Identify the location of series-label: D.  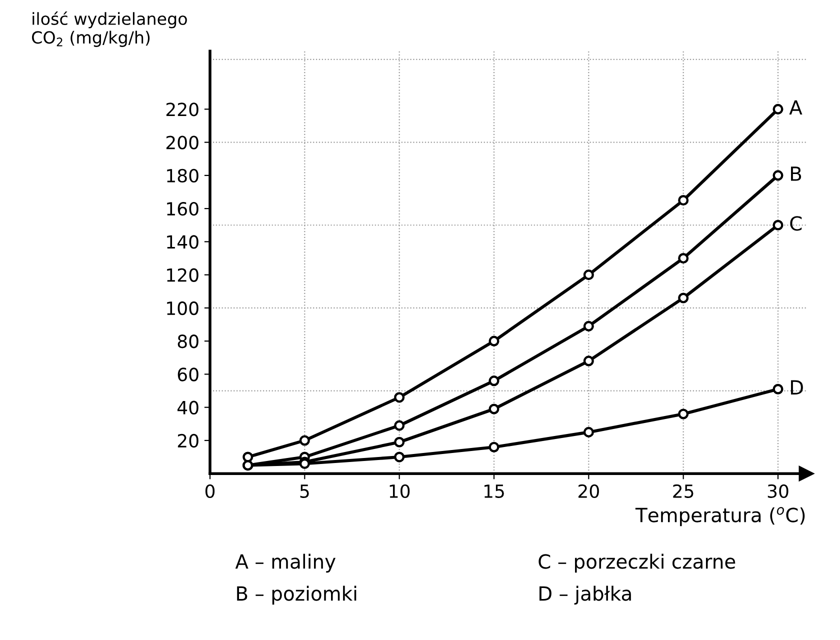
(797, 387).